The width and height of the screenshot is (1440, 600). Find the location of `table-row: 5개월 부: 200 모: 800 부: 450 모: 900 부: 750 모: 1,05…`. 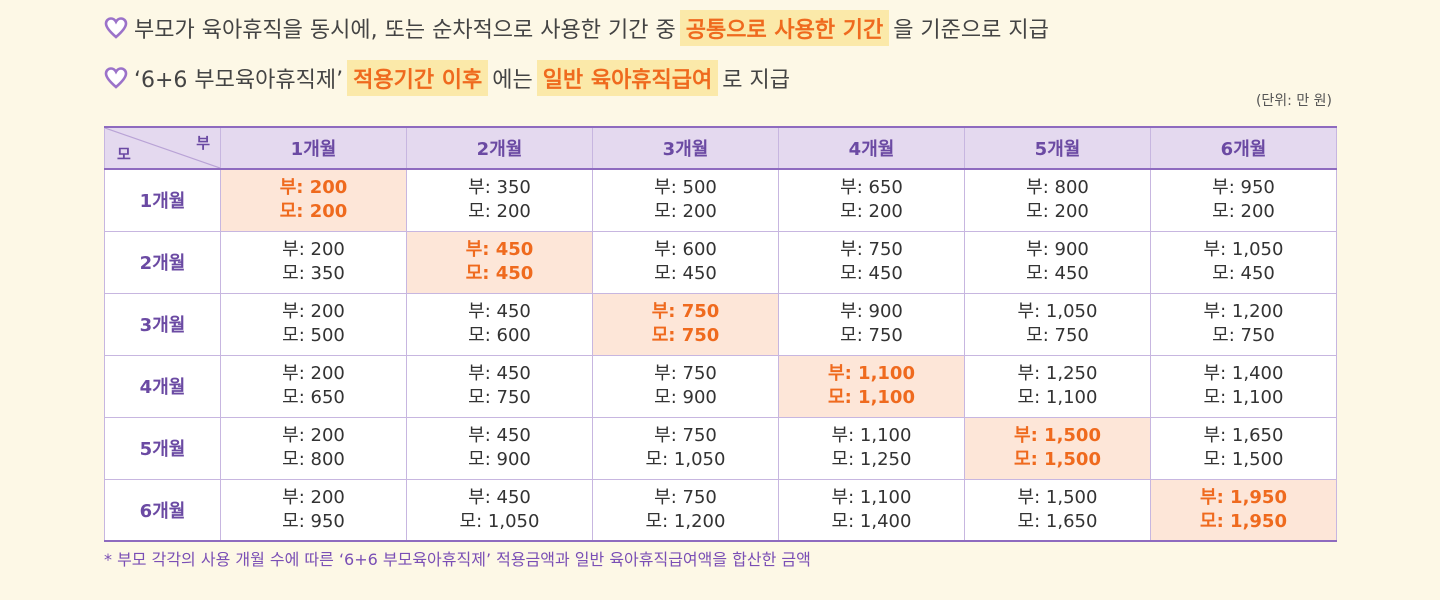

table-row: 5개월 부: 200 모: 800 부: 450 모: 900 부: 750 모: 1,05… is located at coordinates (720, 448).